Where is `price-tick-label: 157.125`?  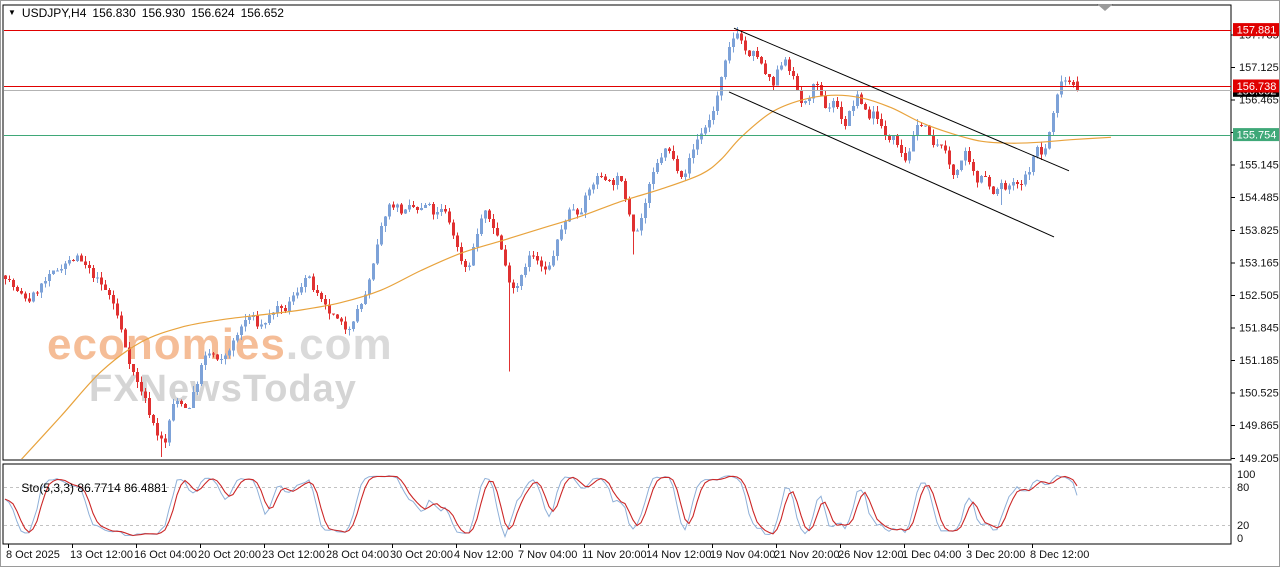
price-tick-label: 157.125 is located at coordinates (1259, 68).